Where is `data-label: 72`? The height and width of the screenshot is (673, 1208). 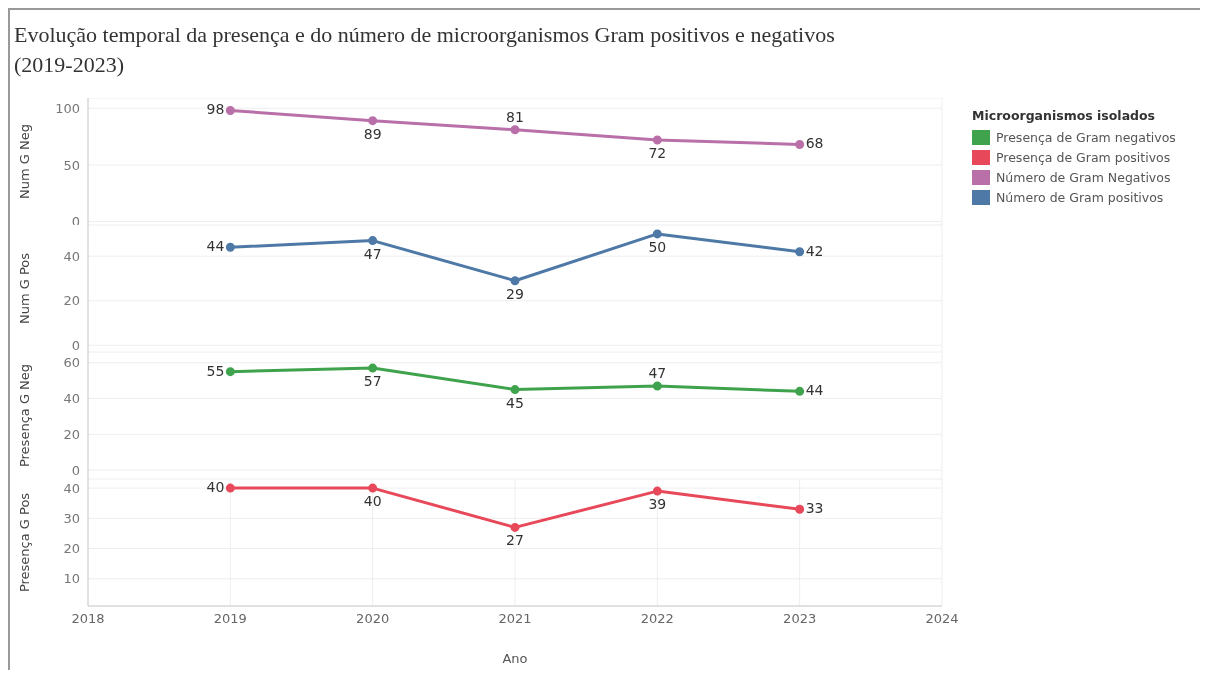
data-label: 72 is located at coordinates (657, 152).